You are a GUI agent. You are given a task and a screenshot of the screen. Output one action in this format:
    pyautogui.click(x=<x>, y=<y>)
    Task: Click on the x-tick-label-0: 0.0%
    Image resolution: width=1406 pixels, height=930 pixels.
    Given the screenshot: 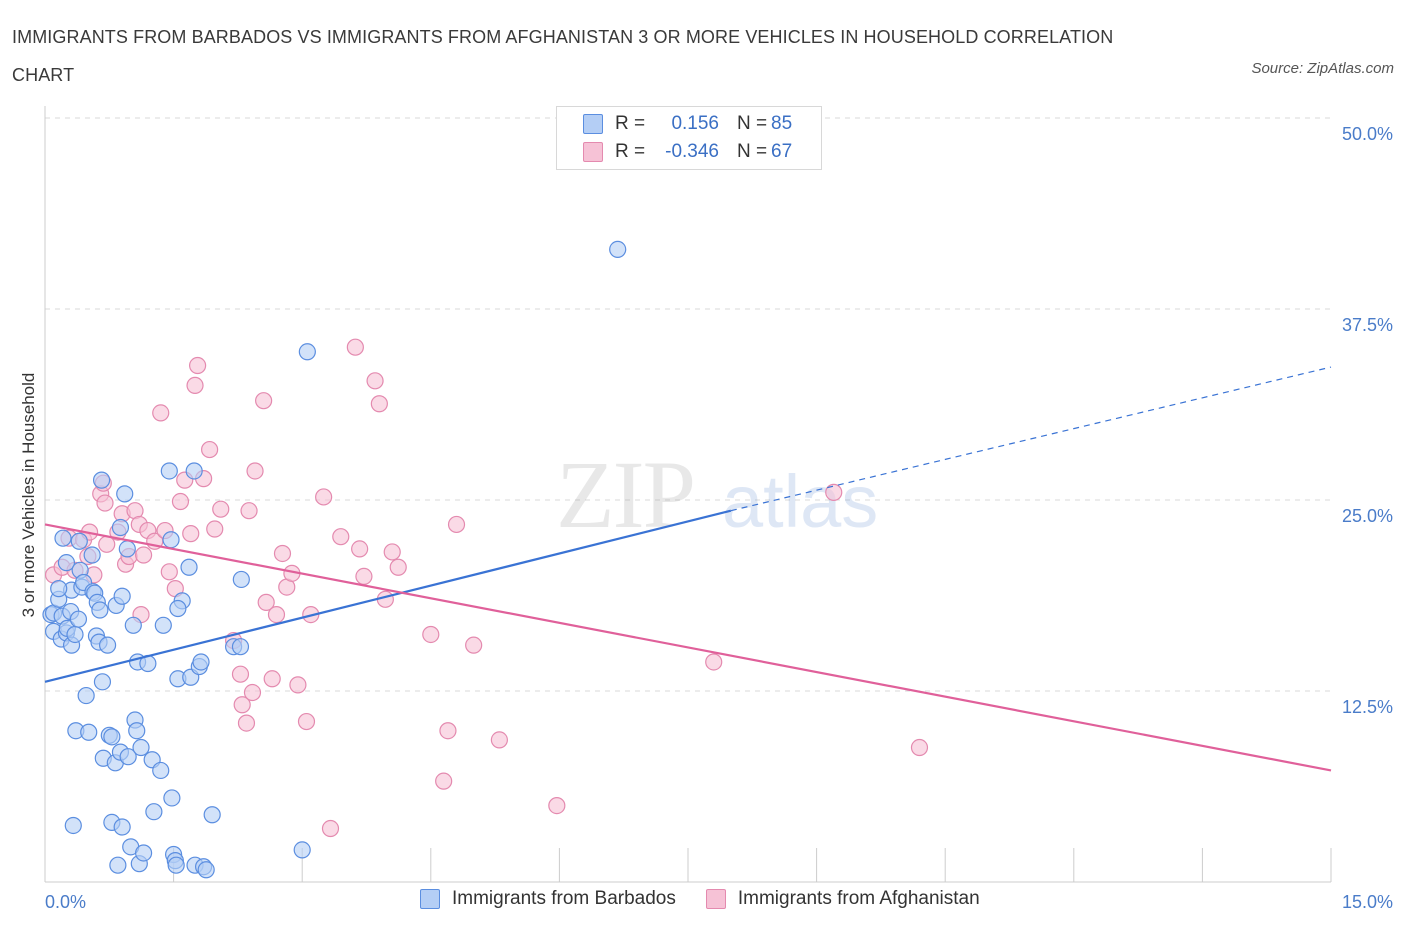 What is the action you would take?
    pyautogui.click(x=65, y=902)
    